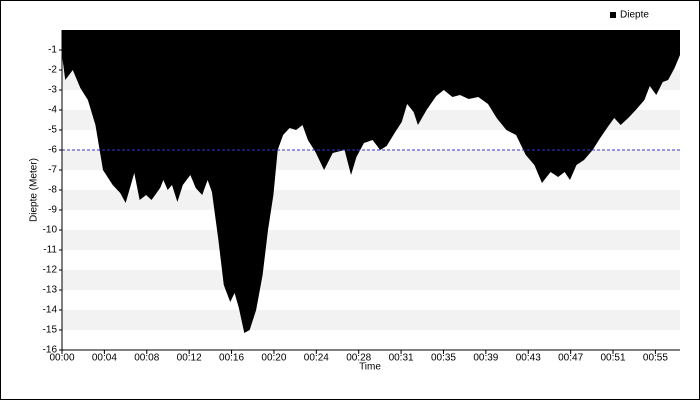 This screenshot has width=700, height=400. I want to click on legend-label: Diepte, so click(634, 15).